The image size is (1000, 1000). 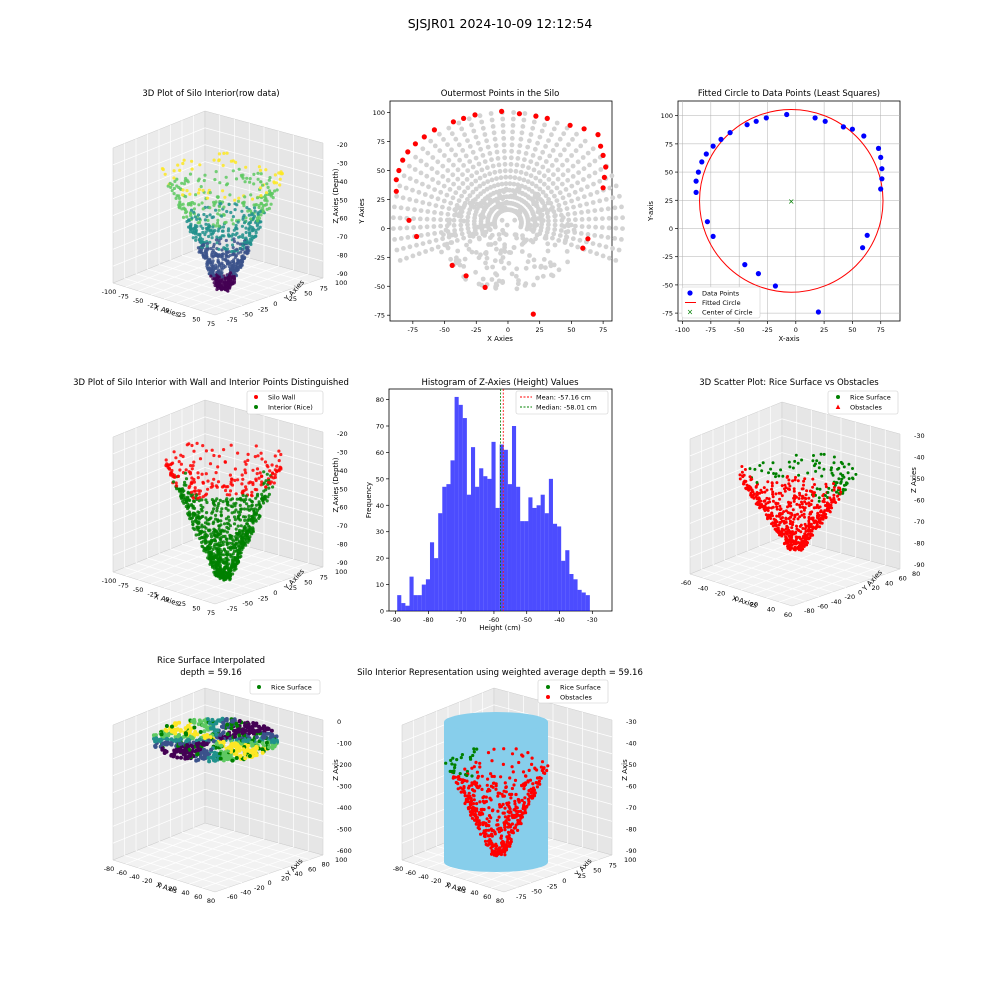 I want to click on histogram-bar, so click(x=538, y=558).